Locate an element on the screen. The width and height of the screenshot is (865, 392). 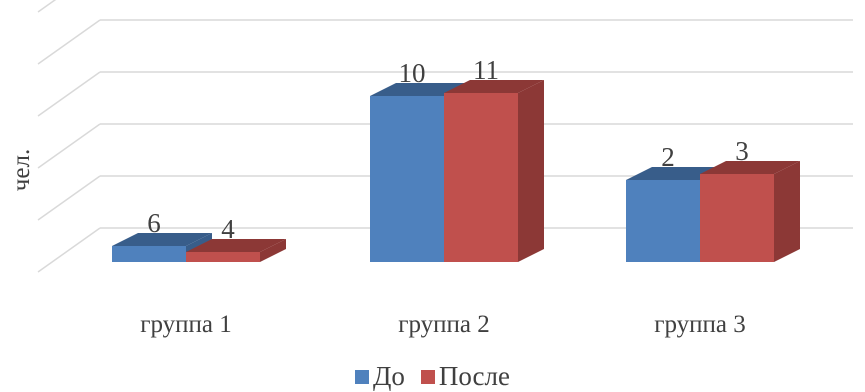
legend-swatch-after is located at coordinates (427, 376).